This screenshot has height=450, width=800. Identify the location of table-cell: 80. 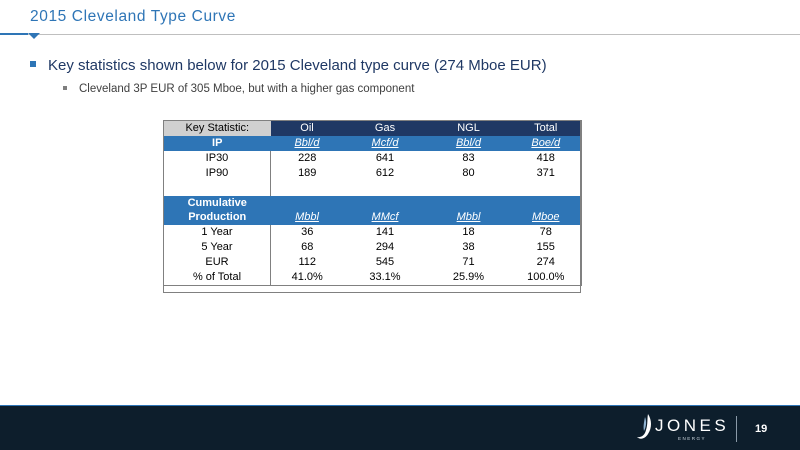
(468, 173).